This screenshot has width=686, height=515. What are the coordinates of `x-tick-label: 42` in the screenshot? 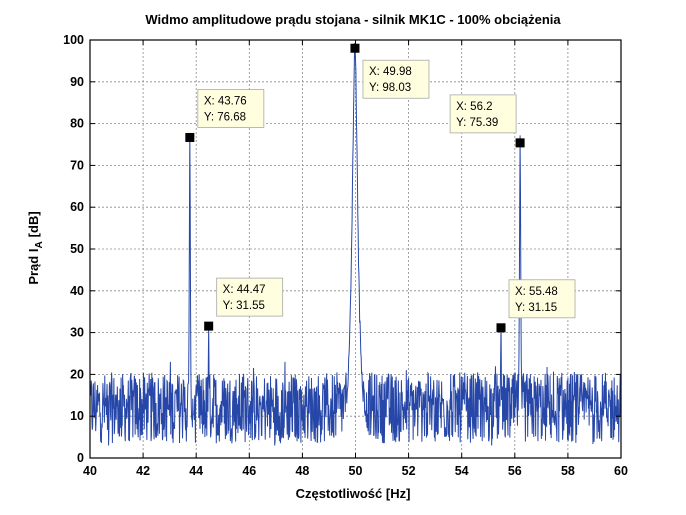 It's located at (143, 471).